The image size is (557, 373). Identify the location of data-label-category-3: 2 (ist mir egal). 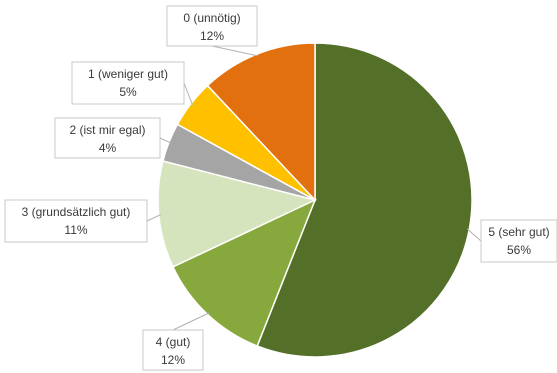
(107, 130).